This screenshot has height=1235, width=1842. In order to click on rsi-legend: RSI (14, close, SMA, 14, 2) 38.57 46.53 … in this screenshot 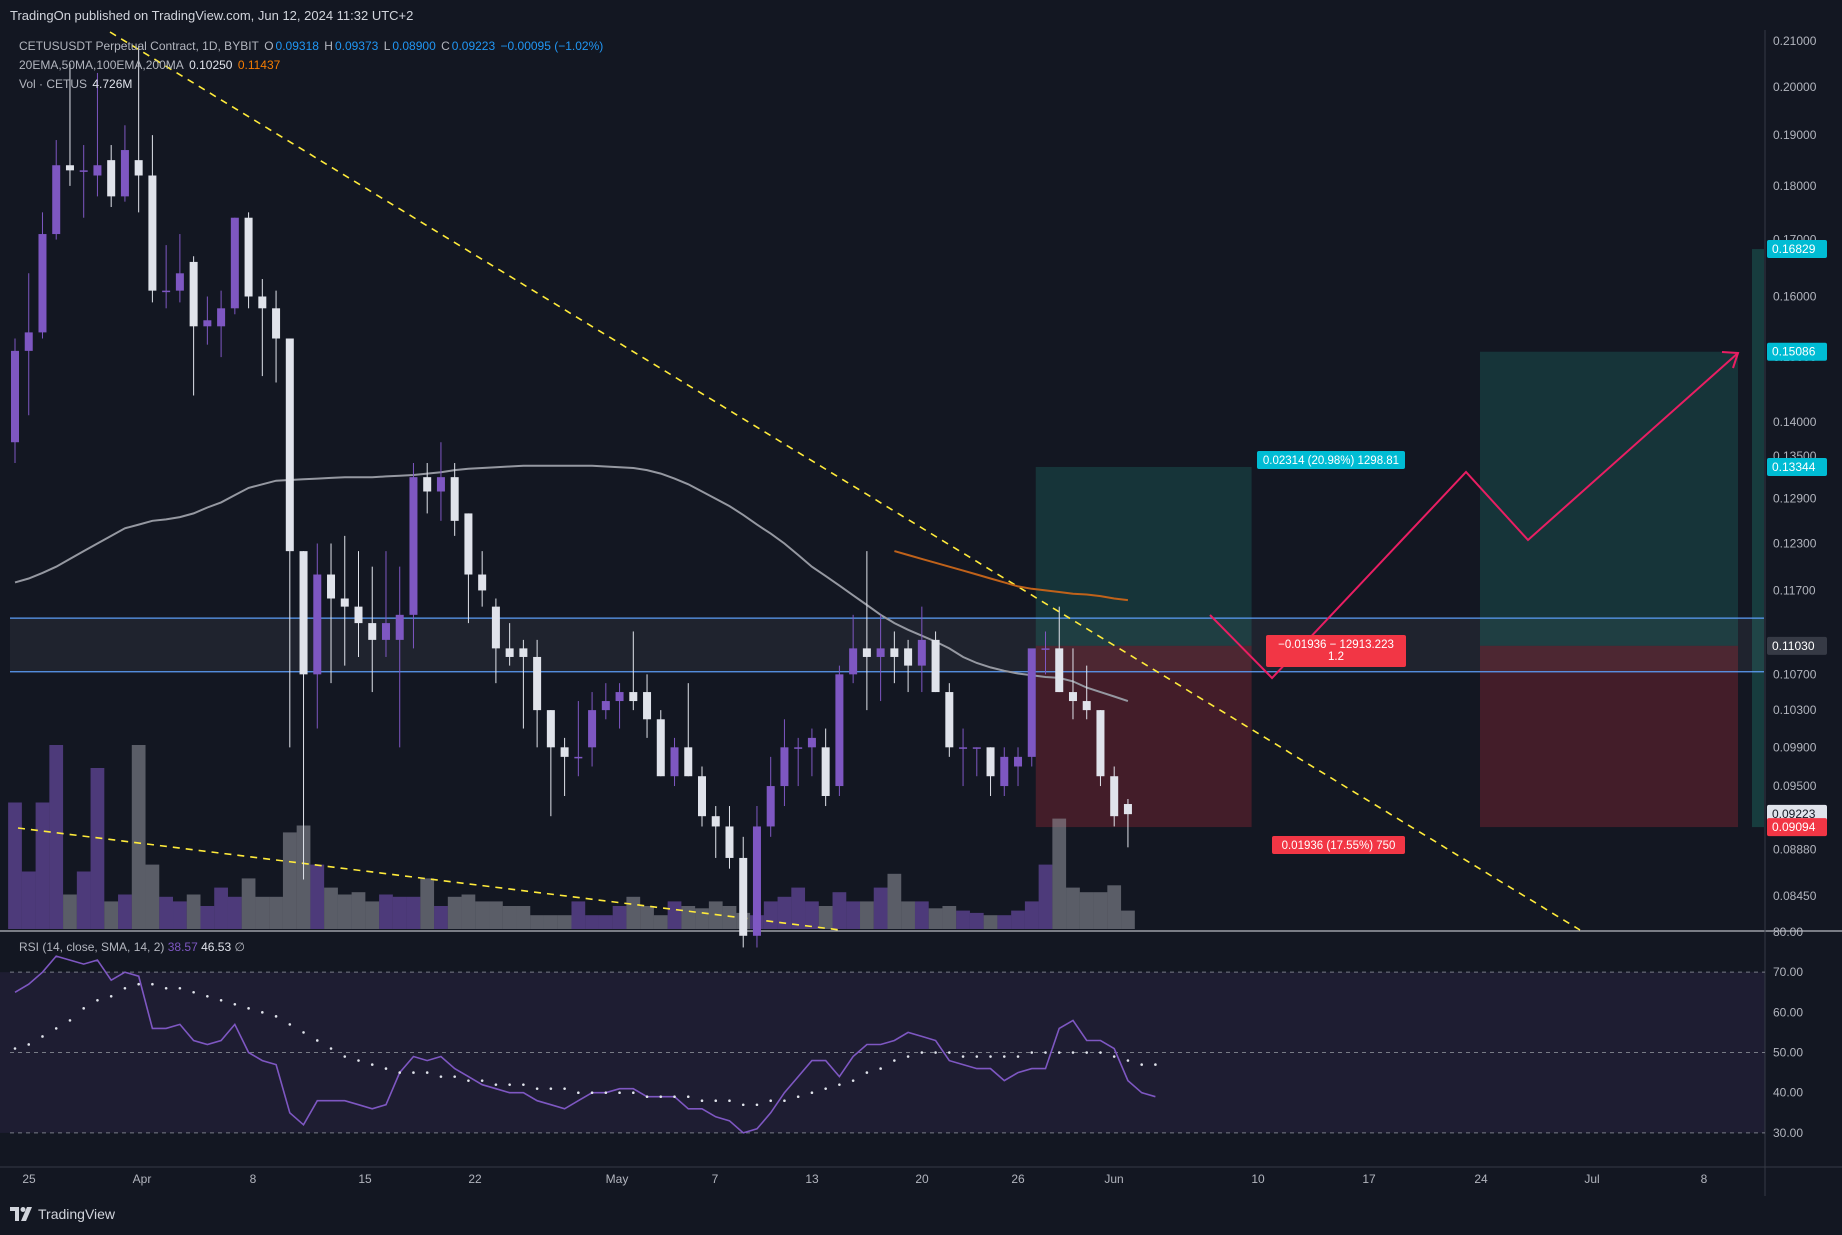, I will do `click(132, 947)`.